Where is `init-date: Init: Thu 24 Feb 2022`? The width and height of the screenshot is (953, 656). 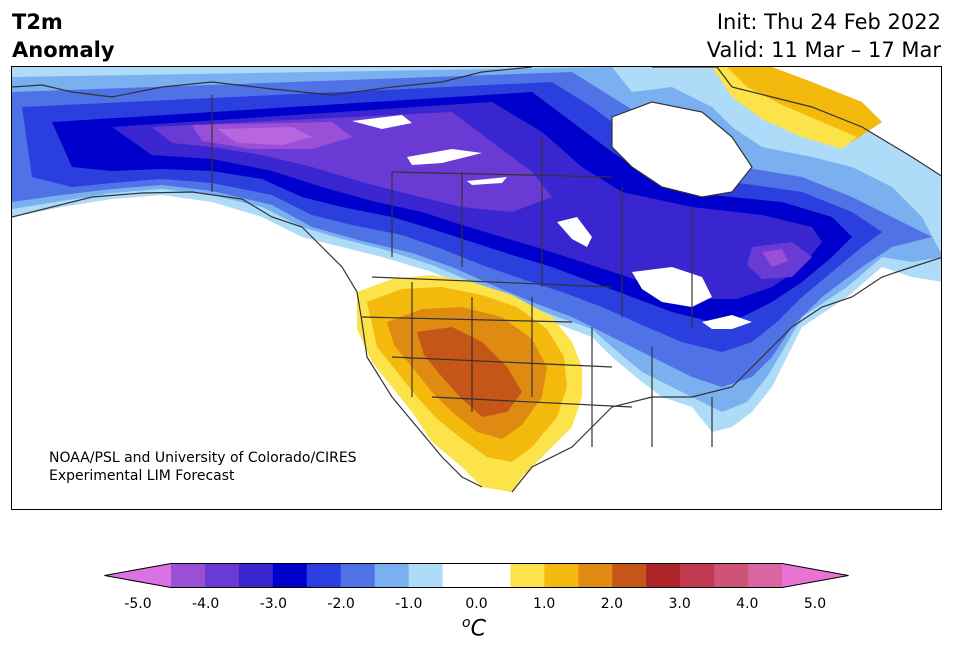
init-date: Init: Thu 24 Feb 2022 is located at coordinates (828, 22).